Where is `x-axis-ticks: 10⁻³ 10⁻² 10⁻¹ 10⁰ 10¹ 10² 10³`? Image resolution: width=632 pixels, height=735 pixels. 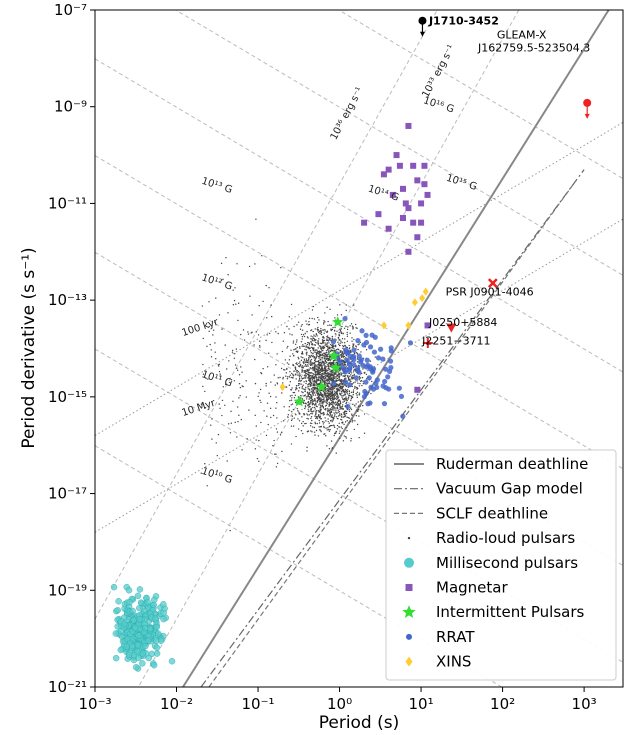
x-axis-ticks: 10⁻³ 10⁻² 10⁻¹ 10⁰ 10¹ 10² 10³ is located at coordinates (337, 700).